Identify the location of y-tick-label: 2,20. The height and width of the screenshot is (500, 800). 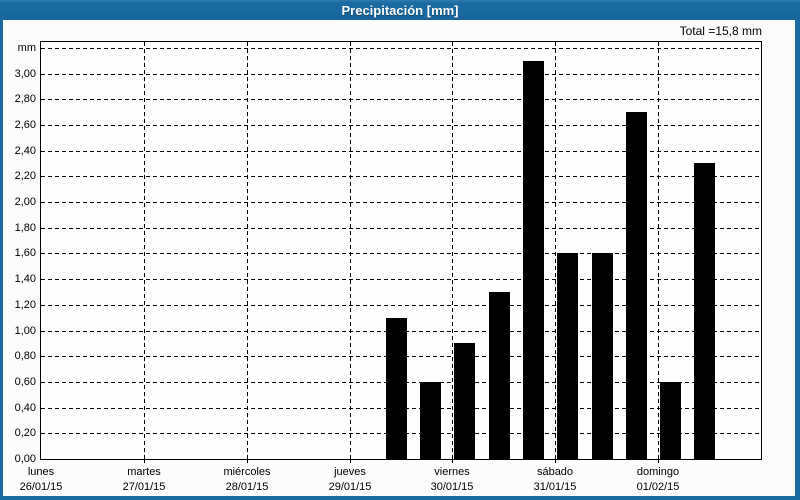
(25, 176).